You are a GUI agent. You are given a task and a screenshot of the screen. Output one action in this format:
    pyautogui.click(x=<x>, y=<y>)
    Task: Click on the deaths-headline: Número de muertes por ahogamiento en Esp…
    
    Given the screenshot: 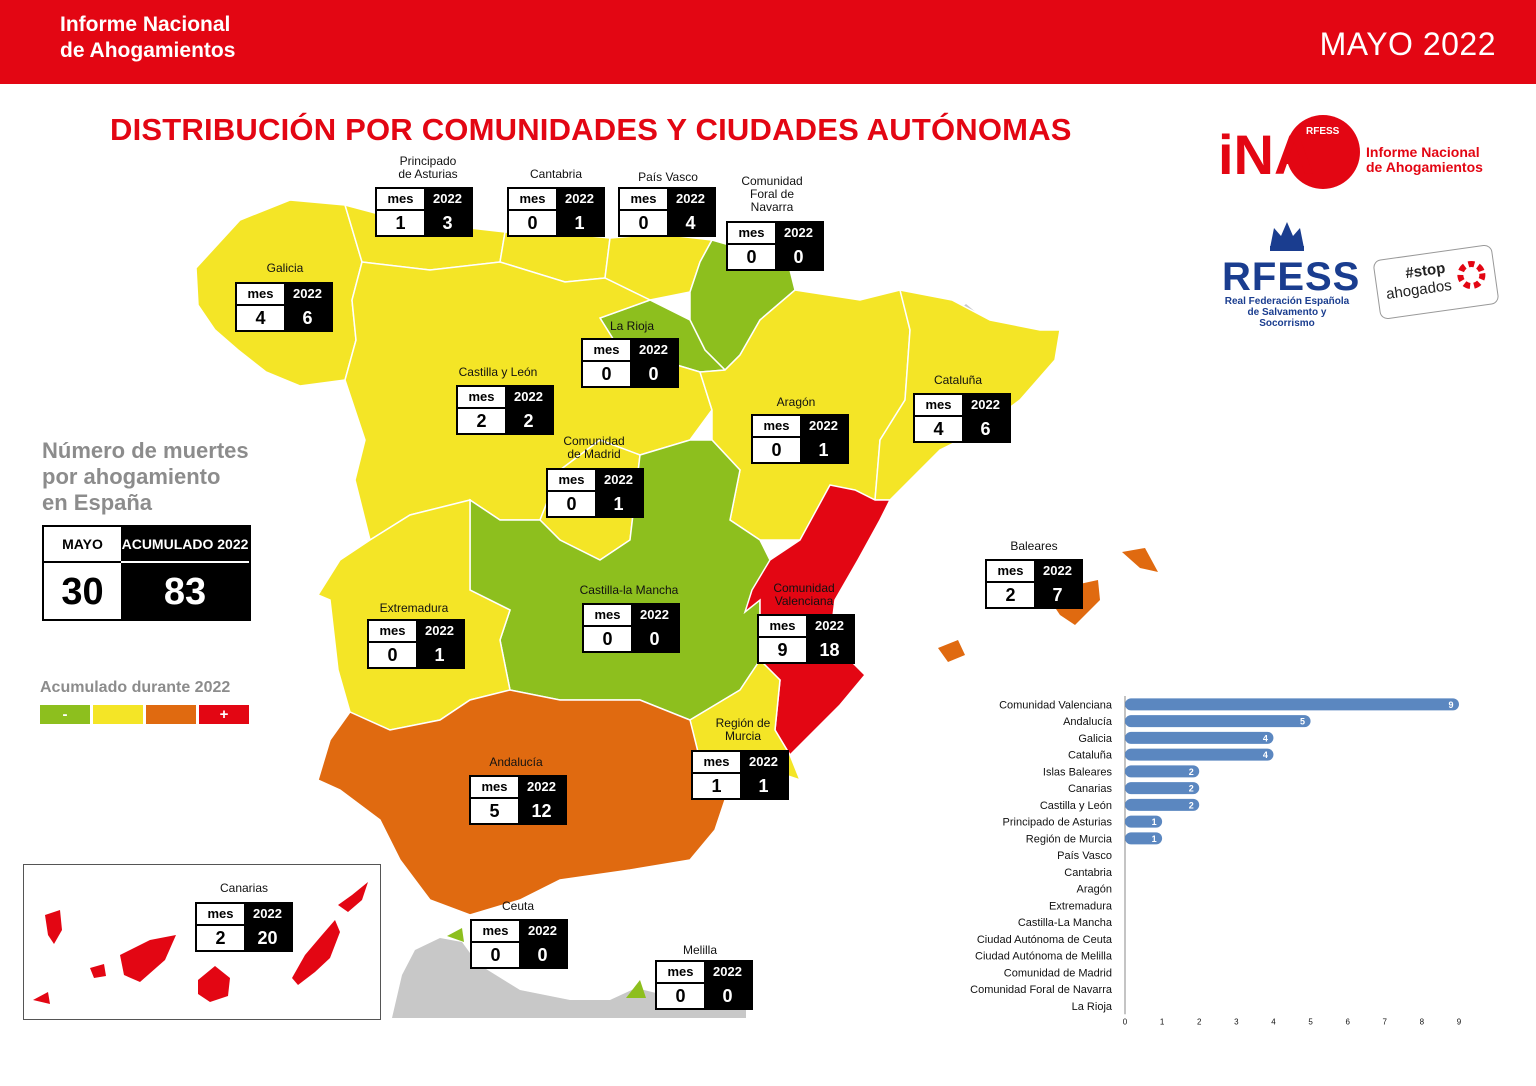 What is the action you would take?
    pyautogui.click(x=145, y=477)
    